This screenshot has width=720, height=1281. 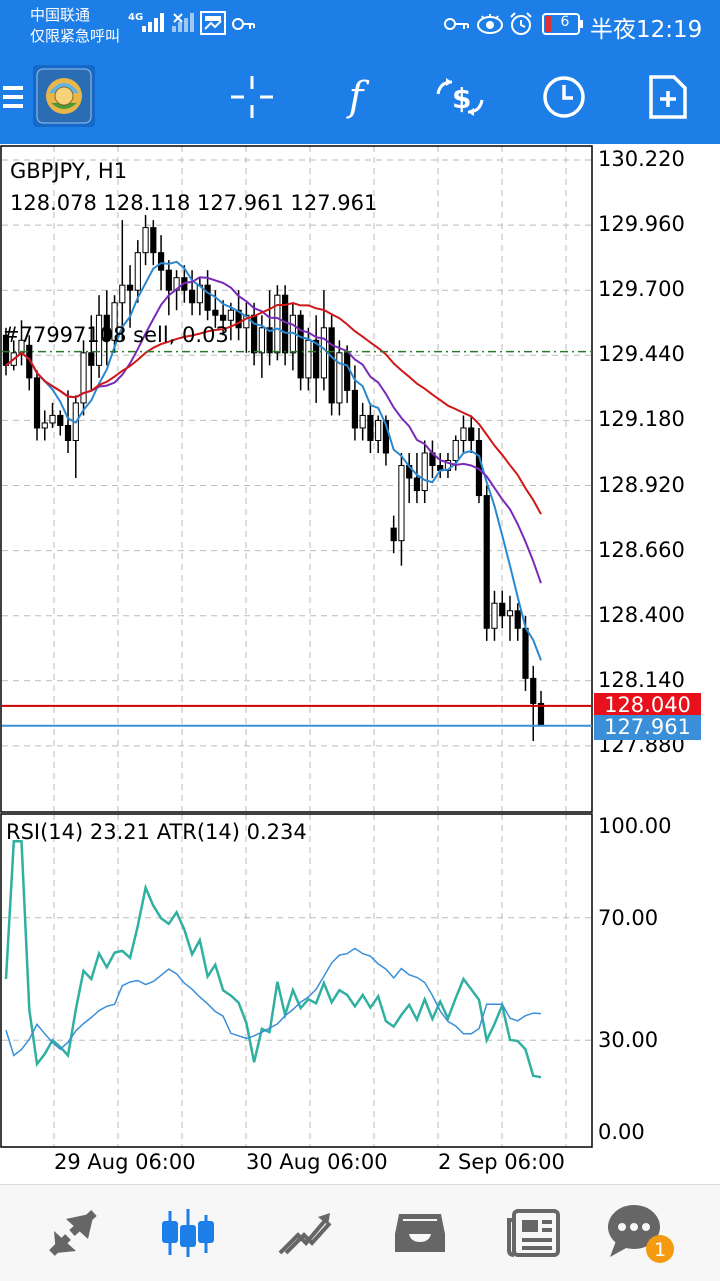 I want to click on chart-icon, so click(x=188, y=1233).